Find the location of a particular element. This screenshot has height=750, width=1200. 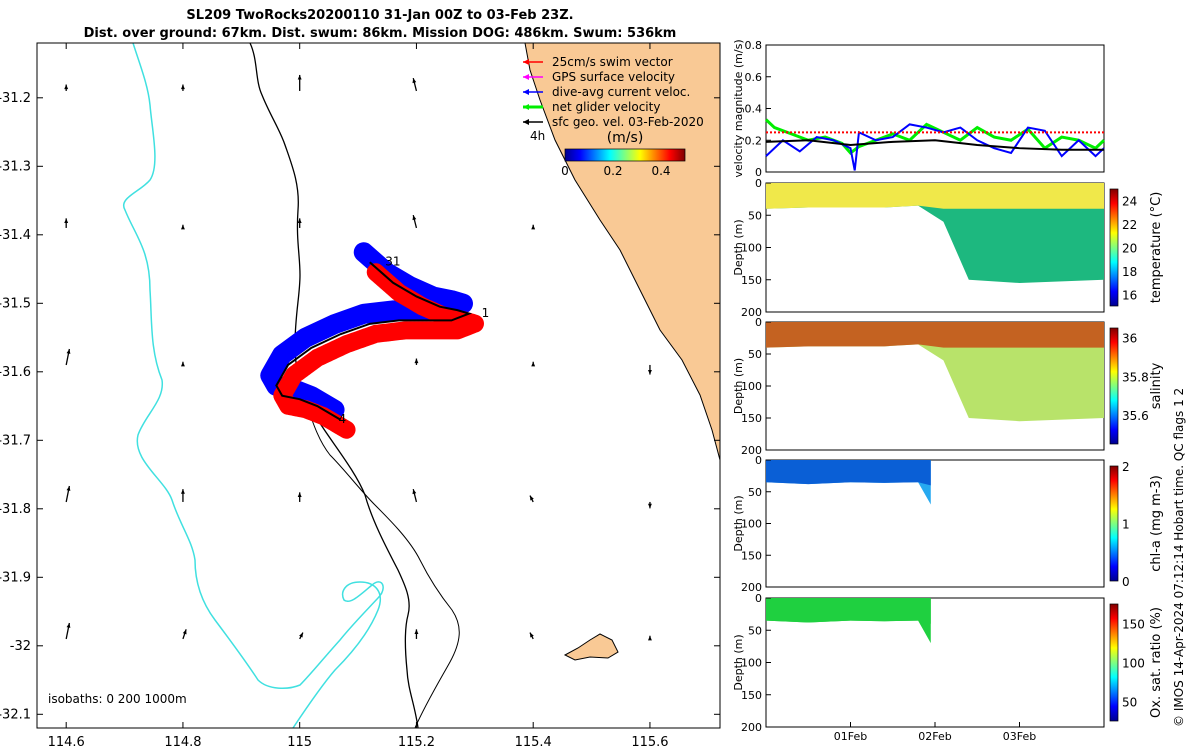

map-y-tick-label: -32.1 is located at coordinates (15, 714).